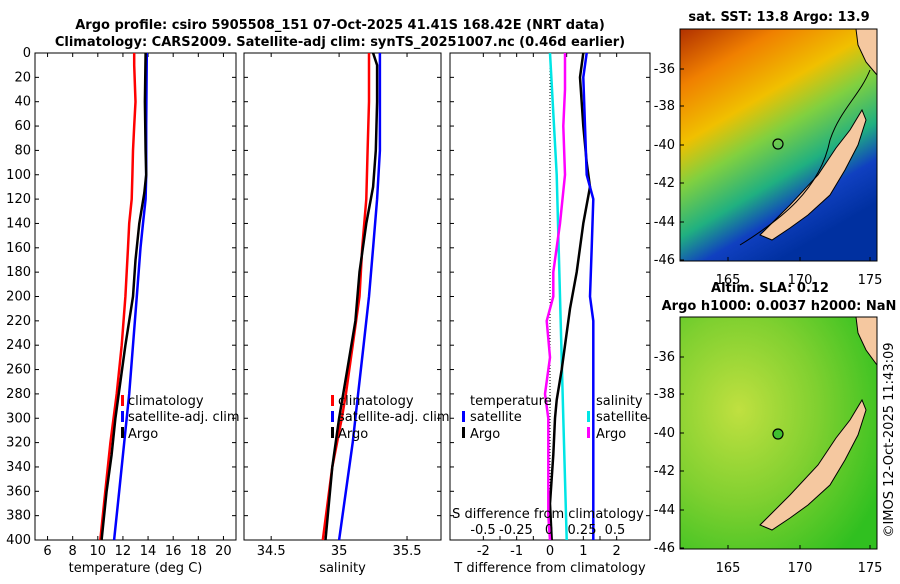  I want to click on lon-tick-label: 170, so click(800, 568).